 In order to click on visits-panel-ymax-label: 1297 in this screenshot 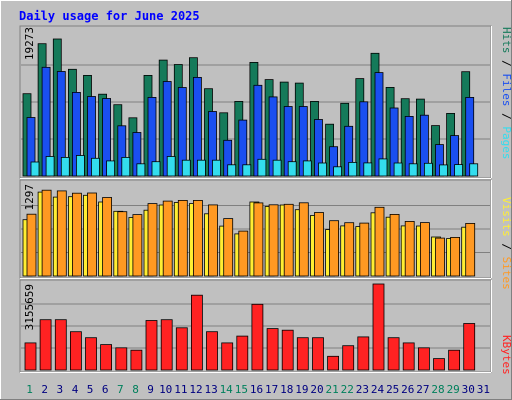, I will do `click(29, 197)`.